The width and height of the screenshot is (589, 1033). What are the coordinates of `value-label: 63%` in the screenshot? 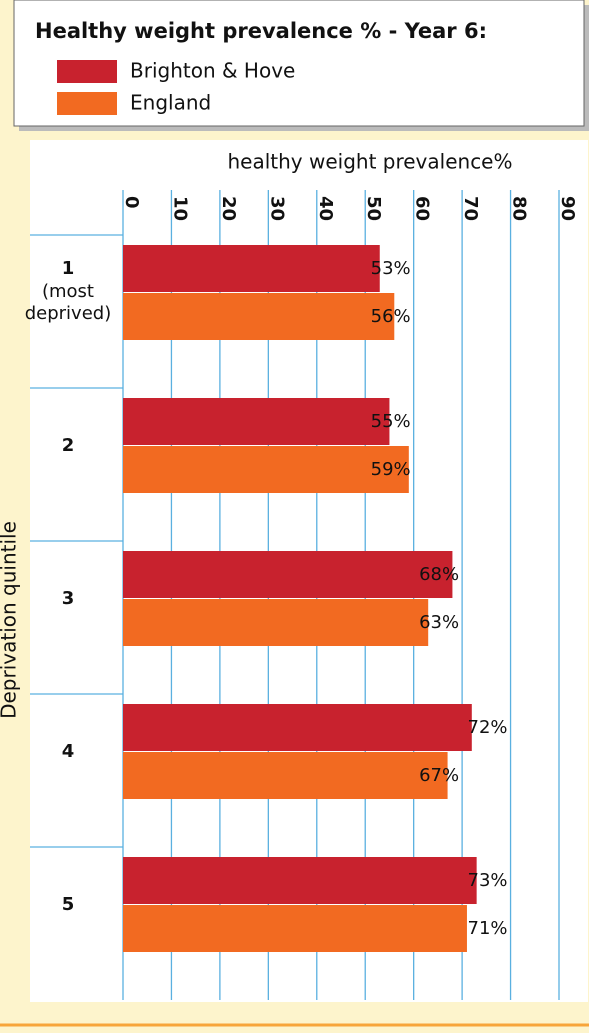 It's located at (439, 622).